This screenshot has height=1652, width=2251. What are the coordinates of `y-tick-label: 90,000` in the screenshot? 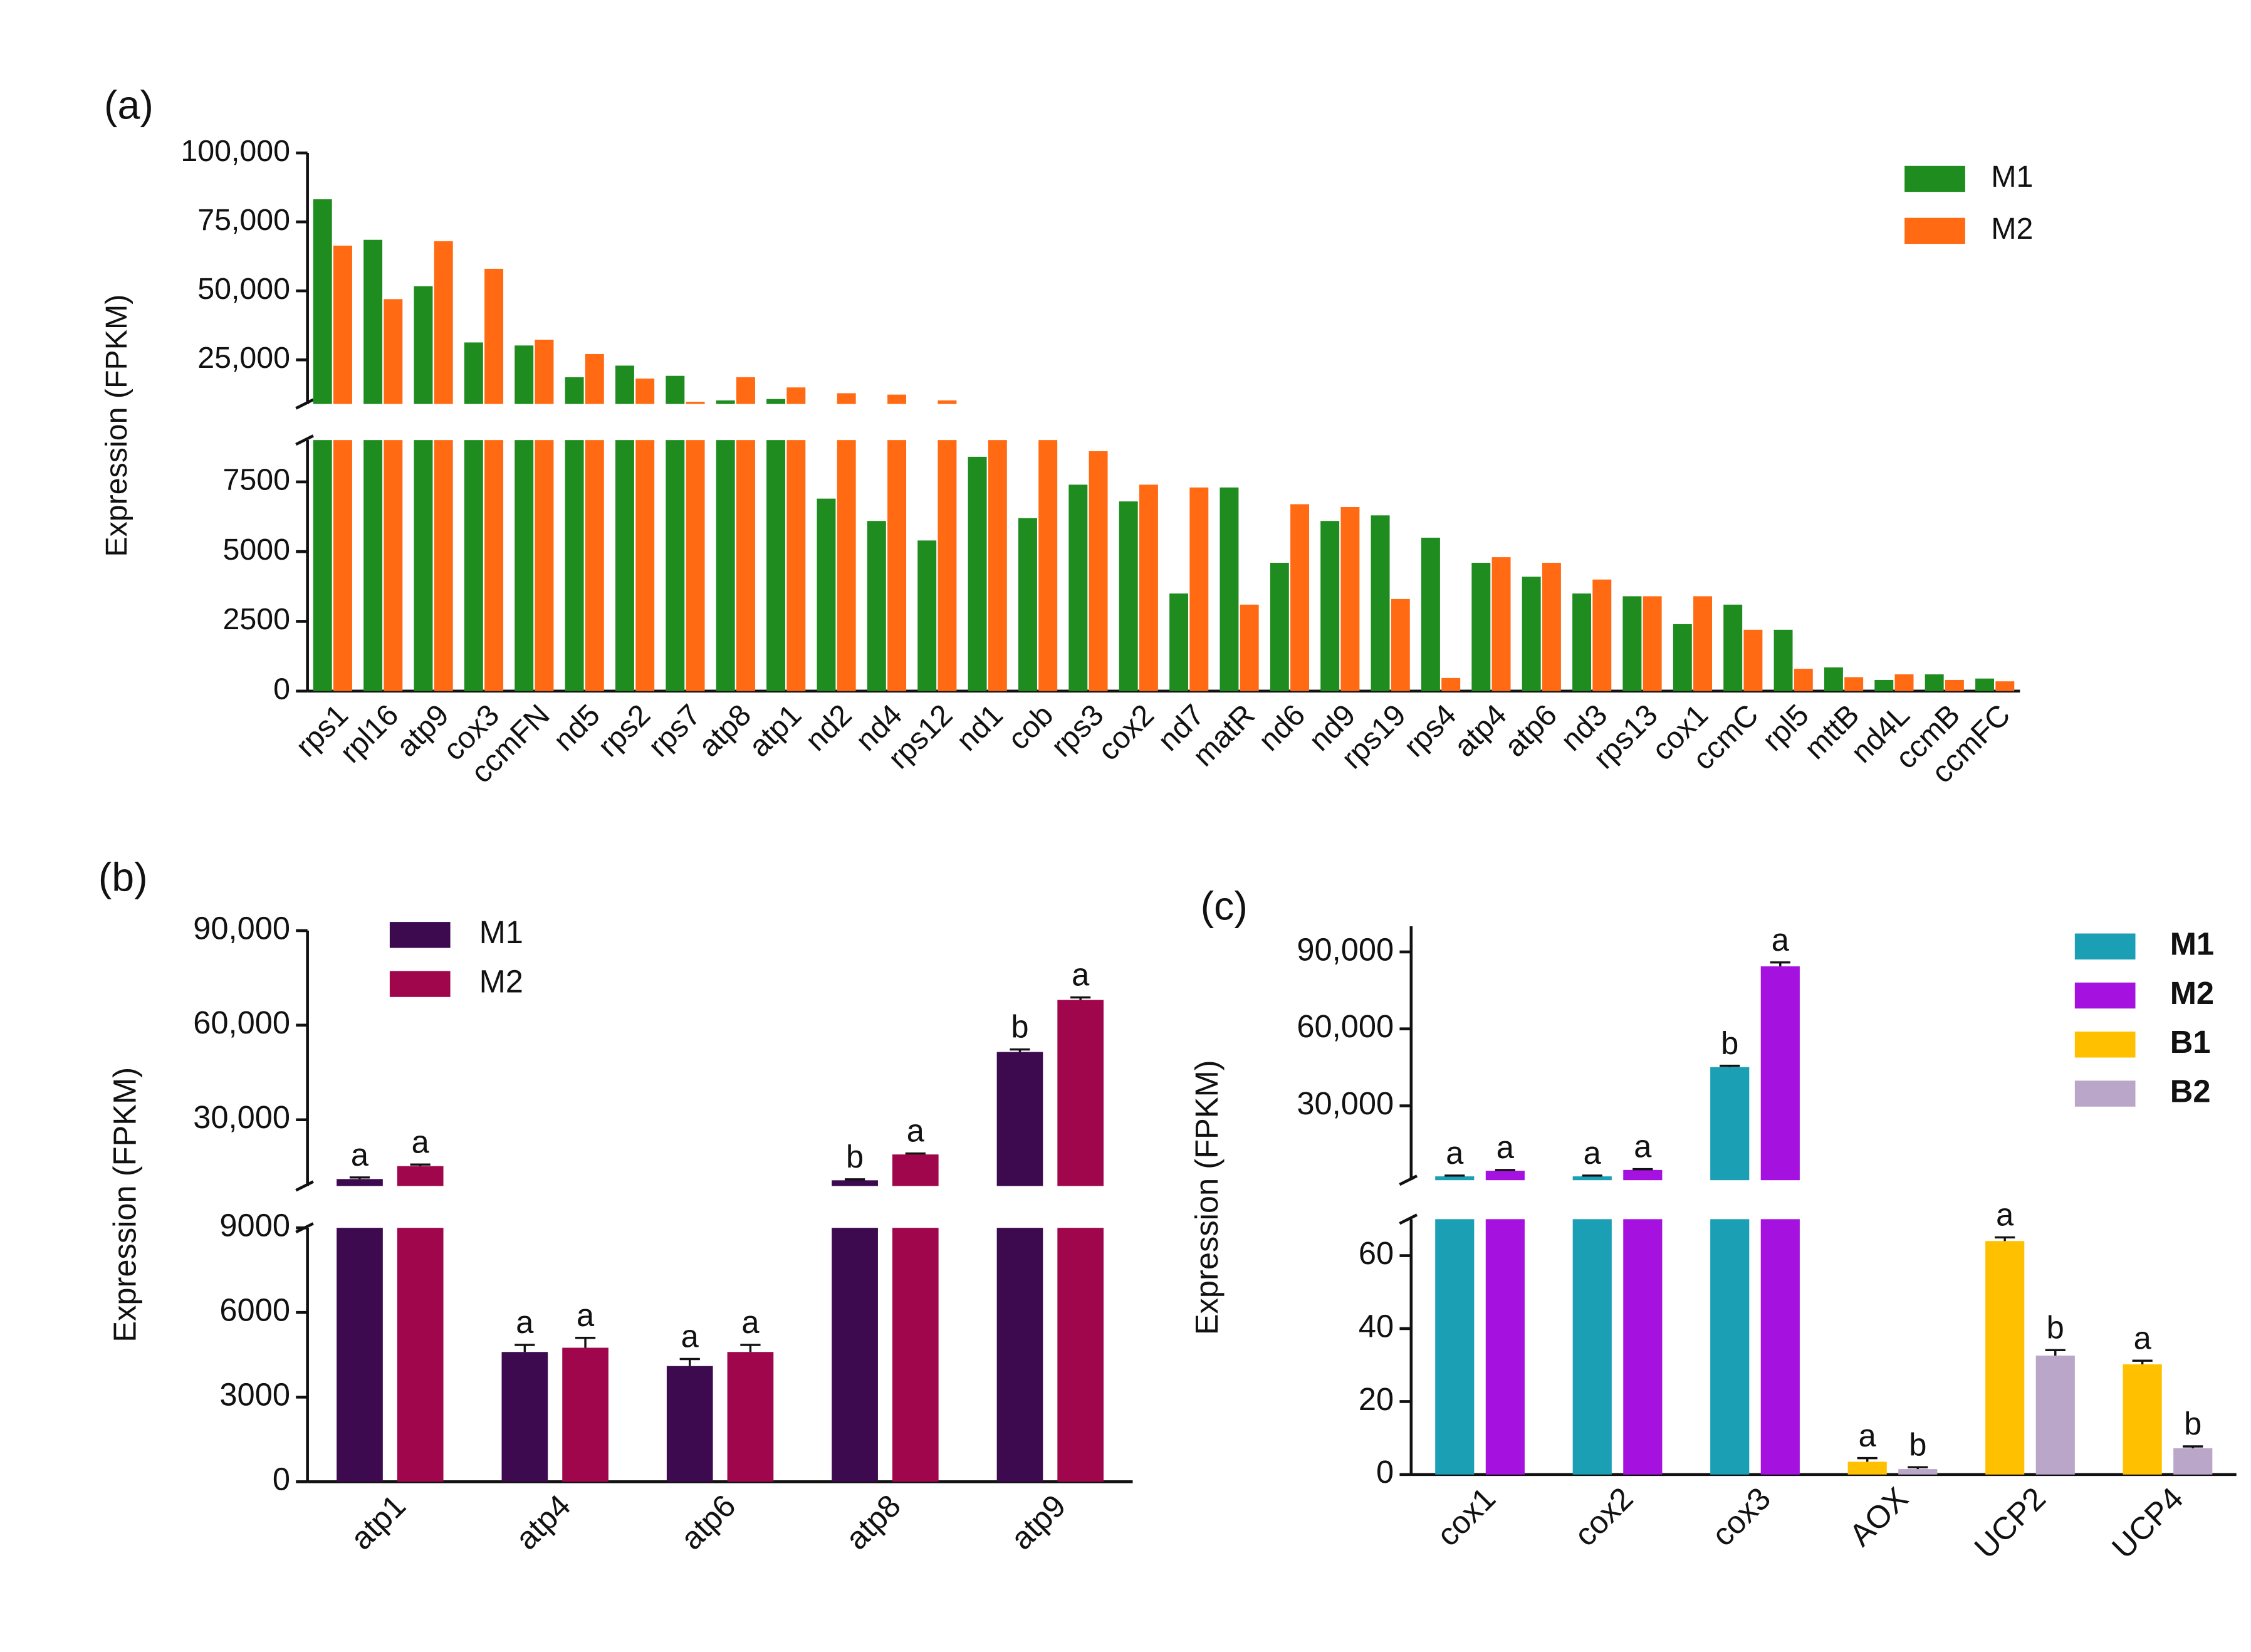 It's located at (241, 928).